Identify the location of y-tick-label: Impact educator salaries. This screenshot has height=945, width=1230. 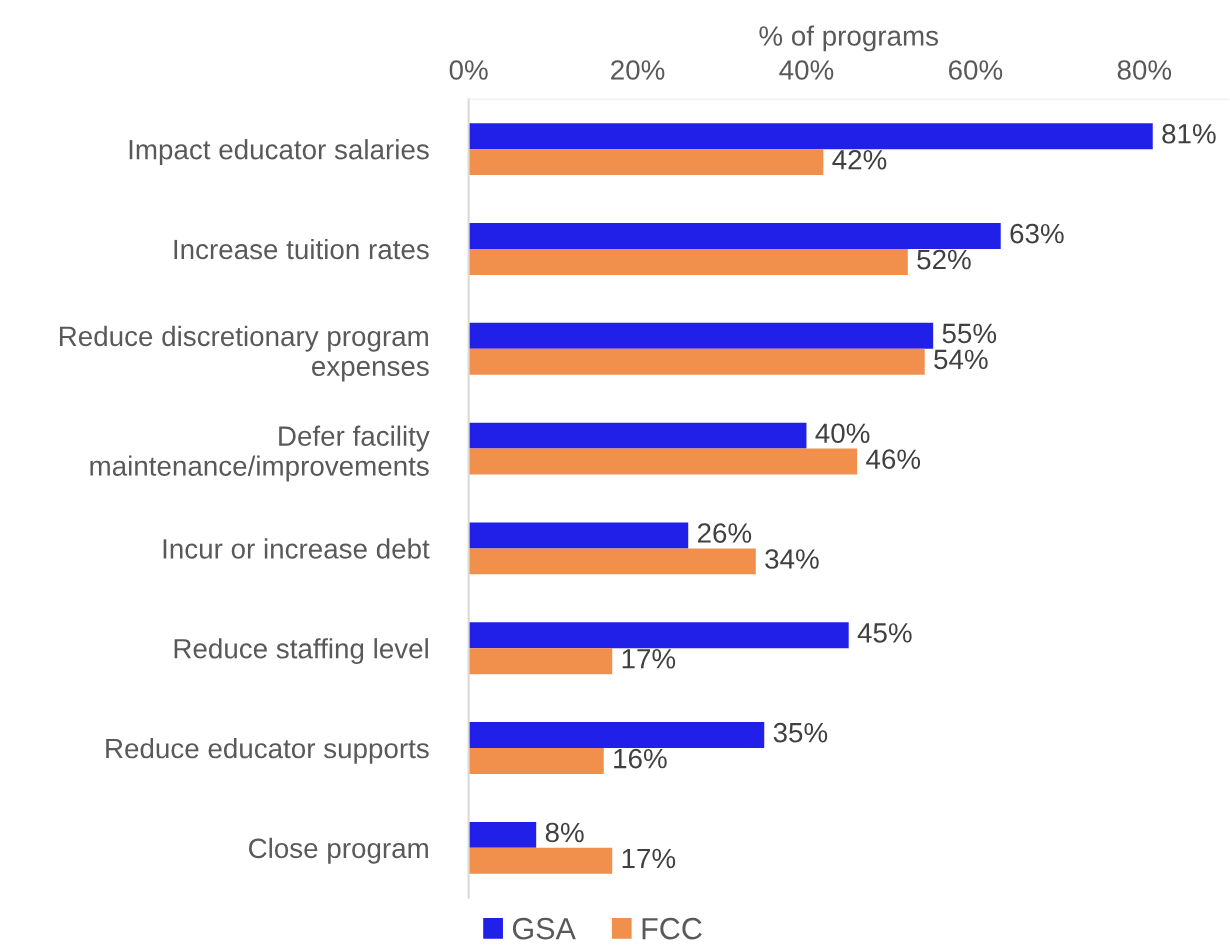
(279, 152).